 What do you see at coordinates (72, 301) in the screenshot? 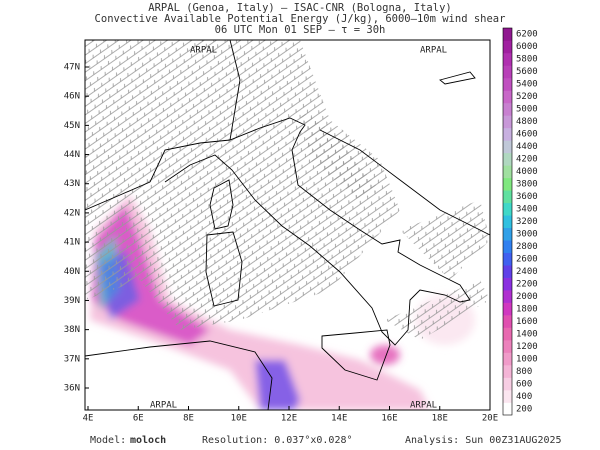
I see `latitude-label: 39N` at bounding box center [72, 301].